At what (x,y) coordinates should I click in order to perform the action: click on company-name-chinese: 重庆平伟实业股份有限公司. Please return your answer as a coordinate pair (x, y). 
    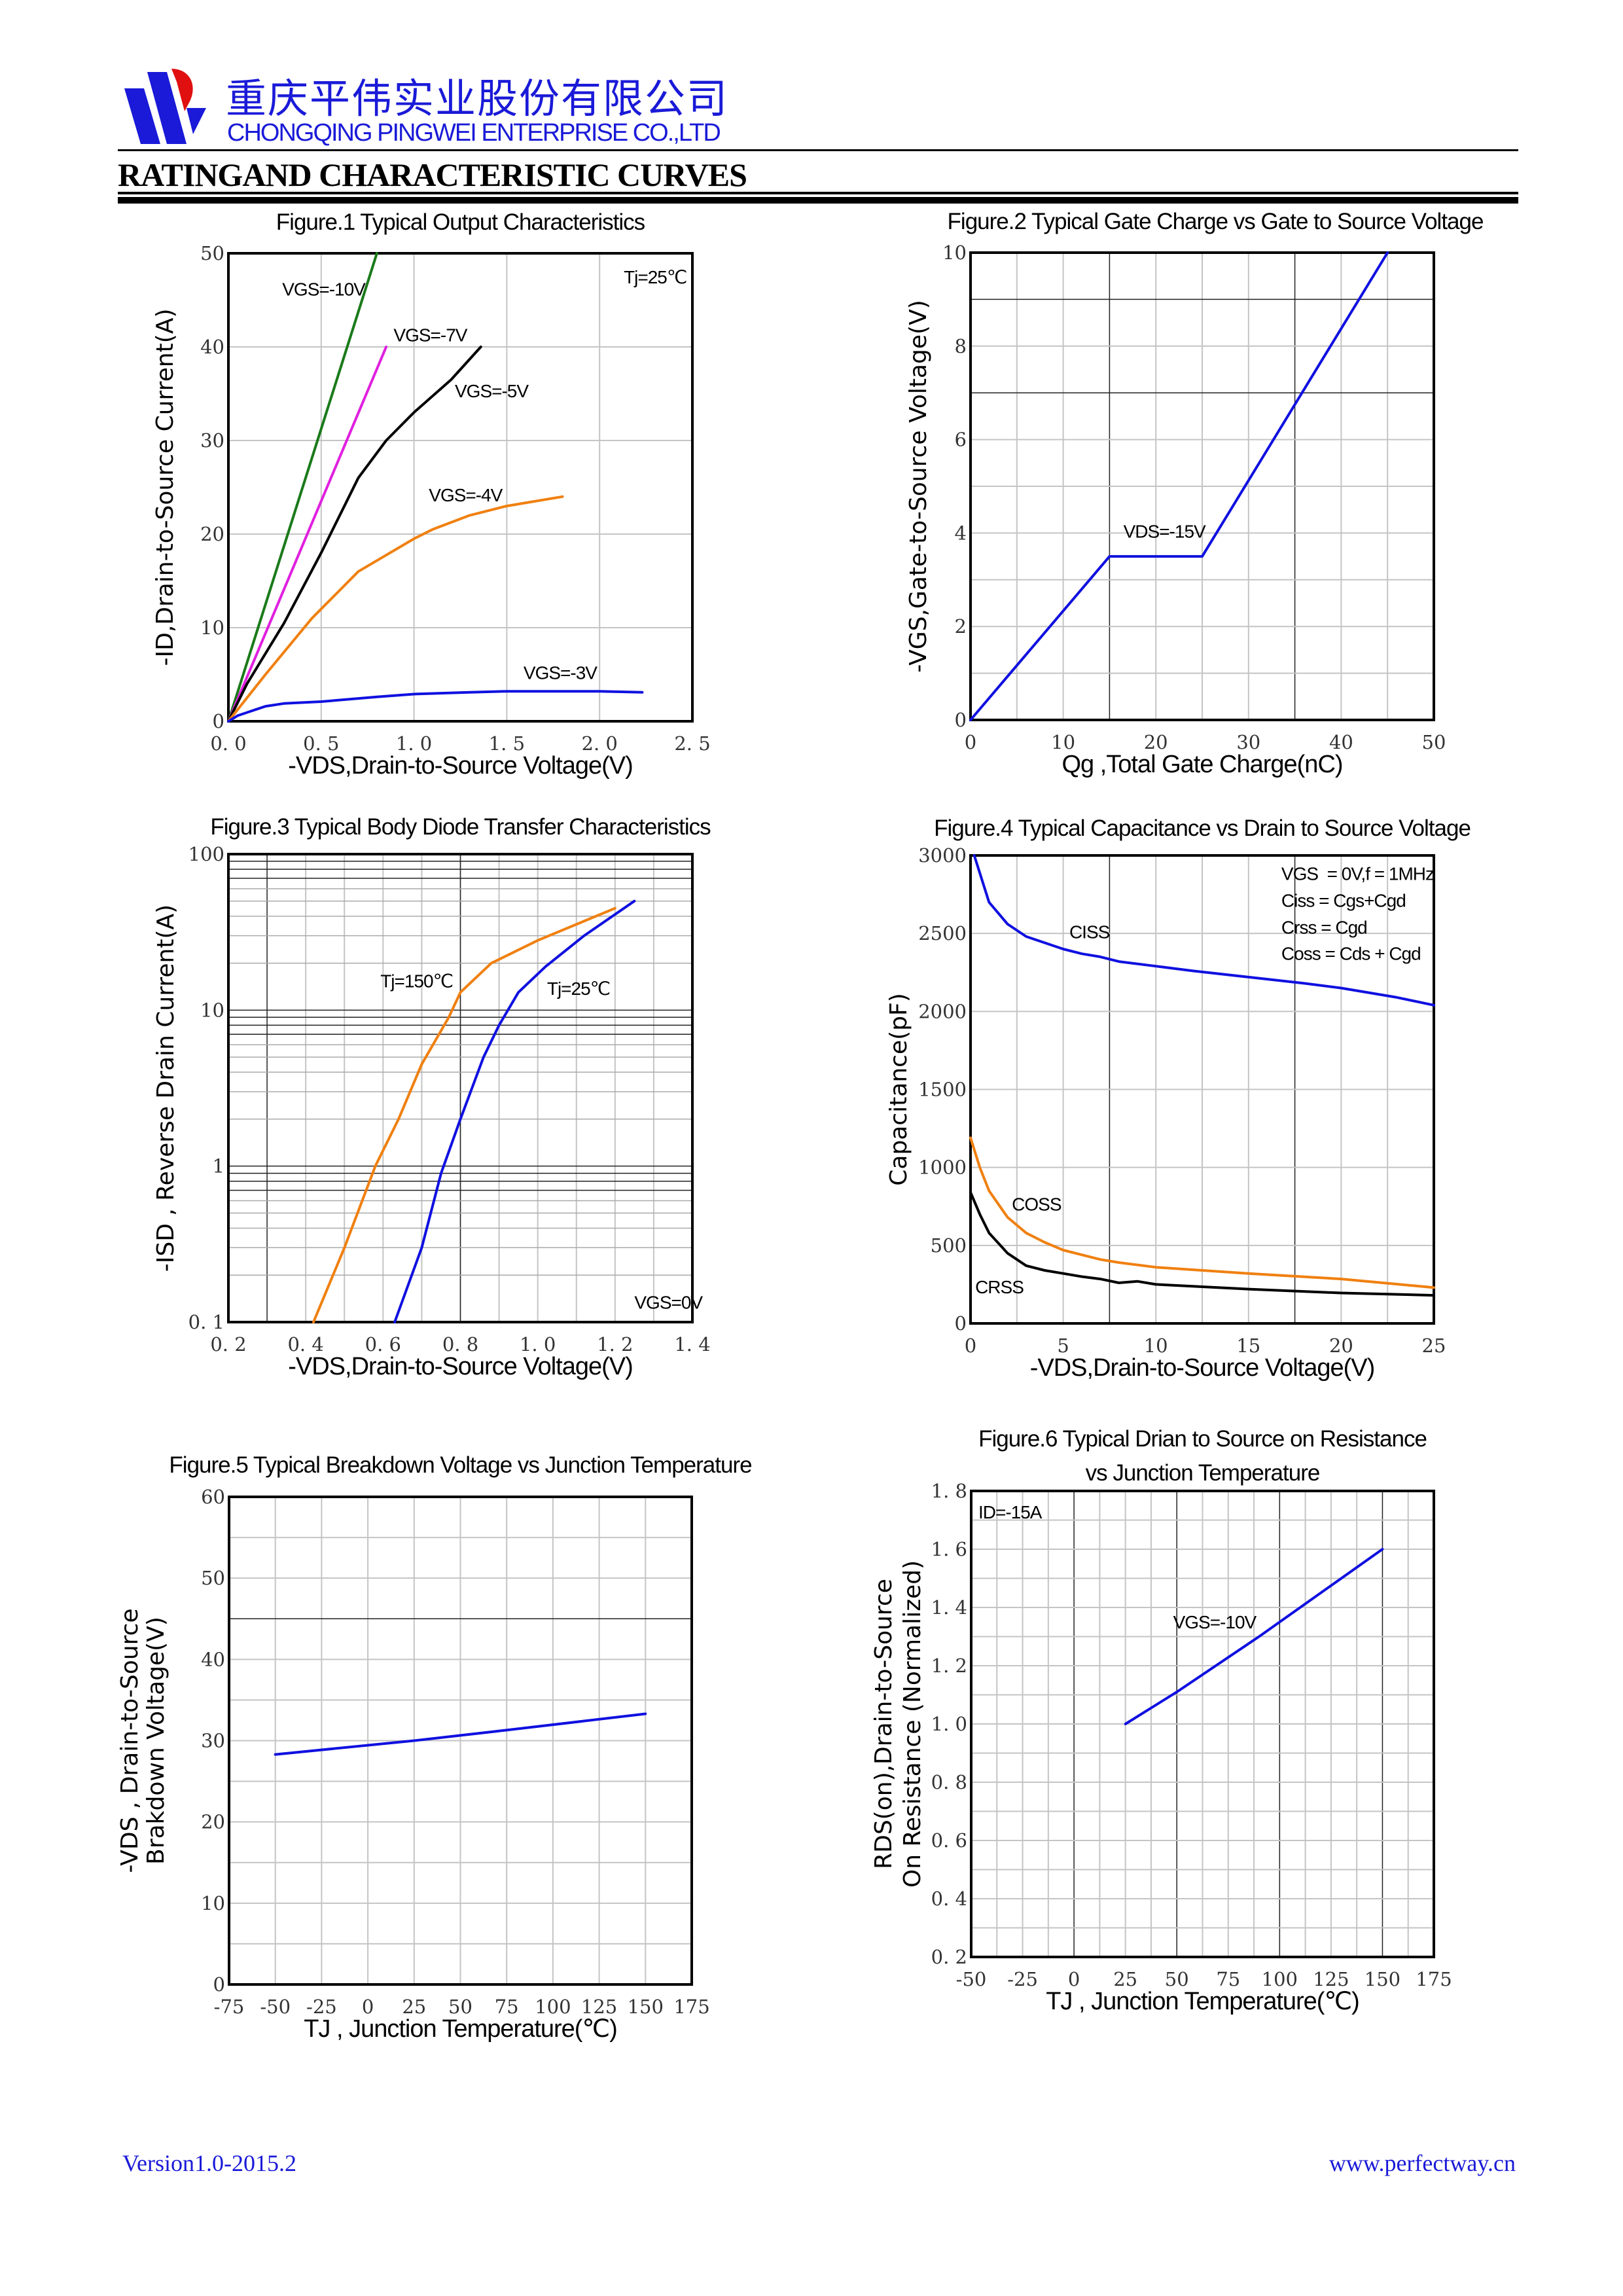
    Looking at the image, I should click on (478, 99).